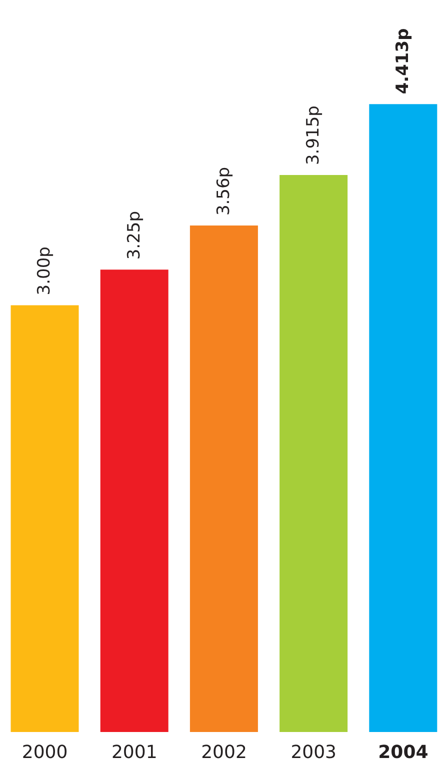 The height and width of the screenshot is (765, 448). What do you see at coordinates (134, 752) in the screenshot?
I see `x-tick-label: 2001` at bounding box center [134, 752].